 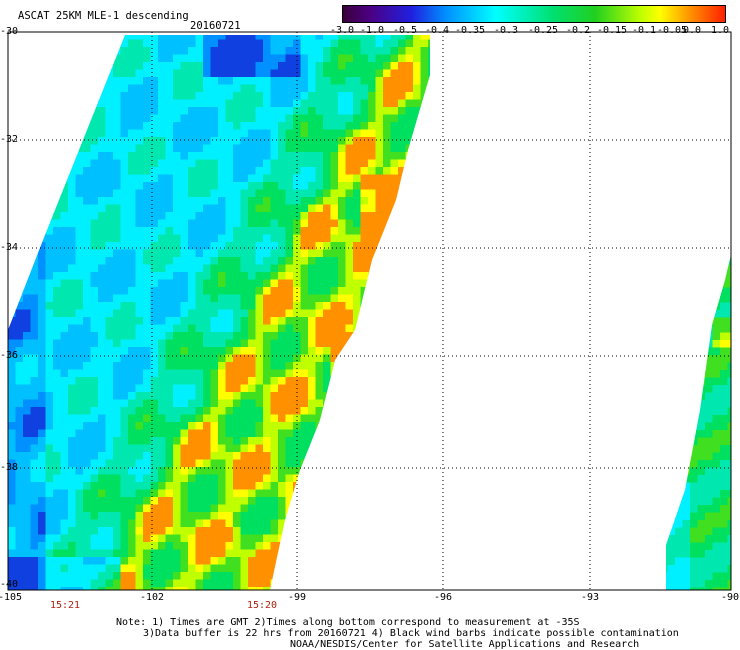 What do you see at coordinates (720, 30) in the screenshot?
I see `colorbar-tick-label: 1.0` at bounding box center [720, 30].